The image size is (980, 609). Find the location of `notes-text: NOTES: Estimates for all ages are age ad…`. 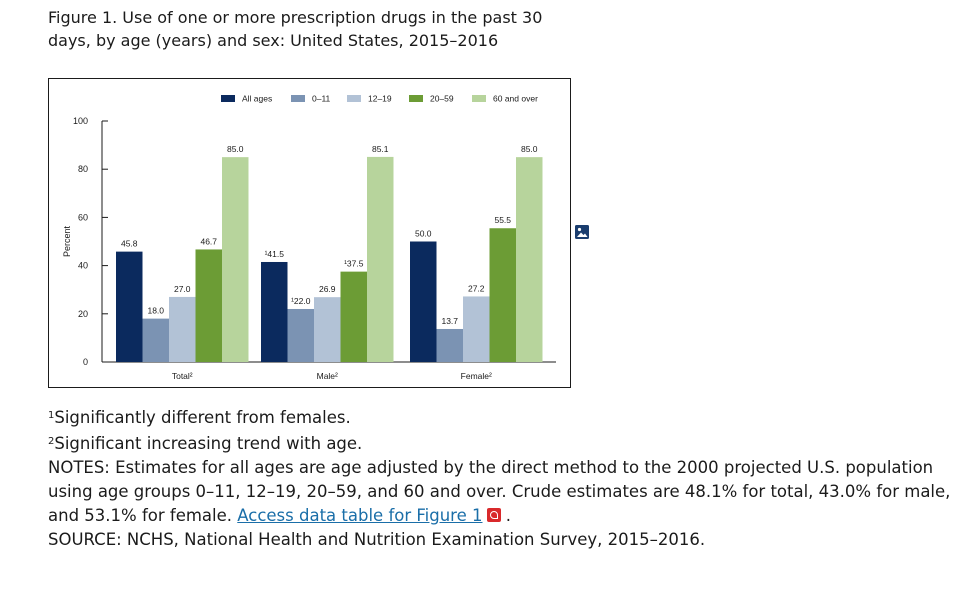

notes-text: NOTES: Estimates for all ages are age ad… is located at coordinates (499, 491).